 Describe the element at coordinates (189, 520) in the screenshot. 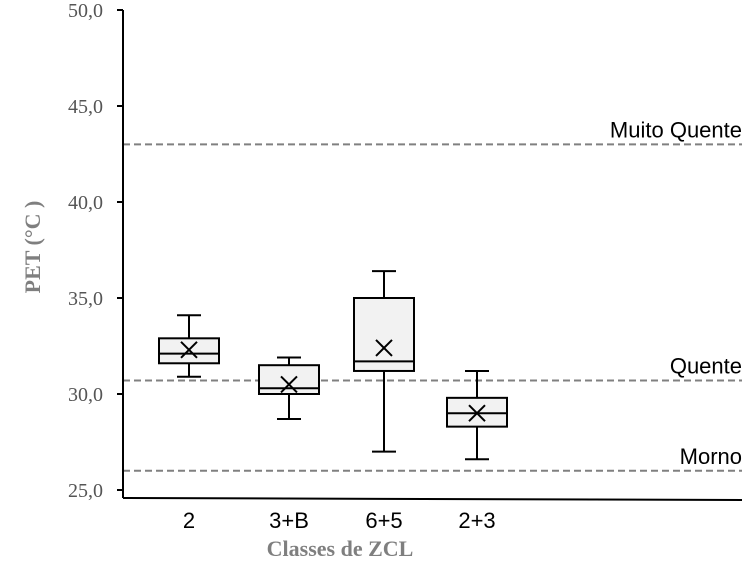

I see `x-tick-label: 2` at that location.